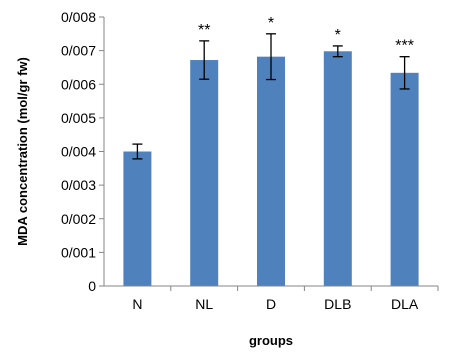 This screenshot has width=451, height=357. What do you see at coordinates (78, 252) in the screenshot?
I see `y-tick-label: 0/001` at bounding box center [78, 252].